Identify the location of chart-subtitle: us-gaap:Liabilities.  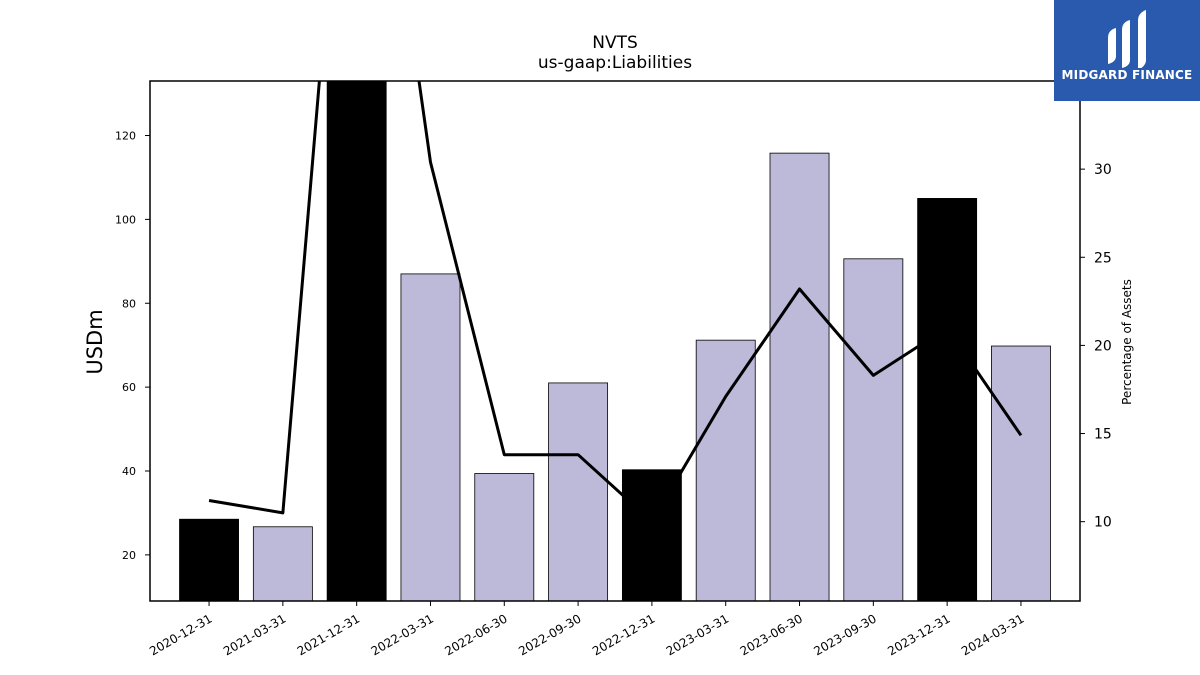
(615, 63).